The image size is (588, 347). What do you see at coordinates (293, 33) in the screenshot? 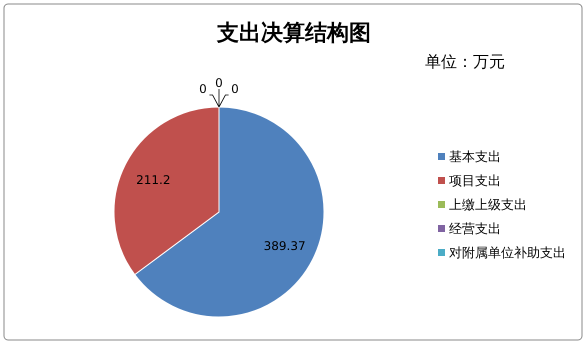
I see `chart-title: 支出决算结构图` at bounding box center [293, 33].